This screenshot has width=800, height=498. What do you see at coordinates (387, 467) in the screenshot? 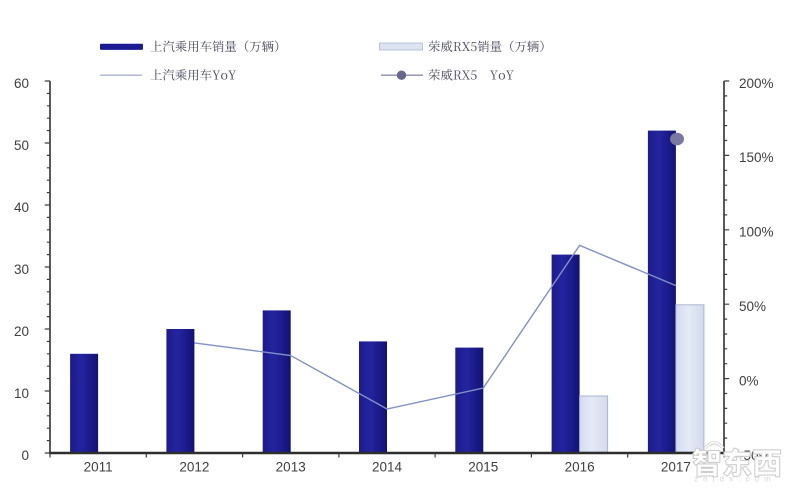
I see `svg-text: 2014` at bounding box center [387, 467].